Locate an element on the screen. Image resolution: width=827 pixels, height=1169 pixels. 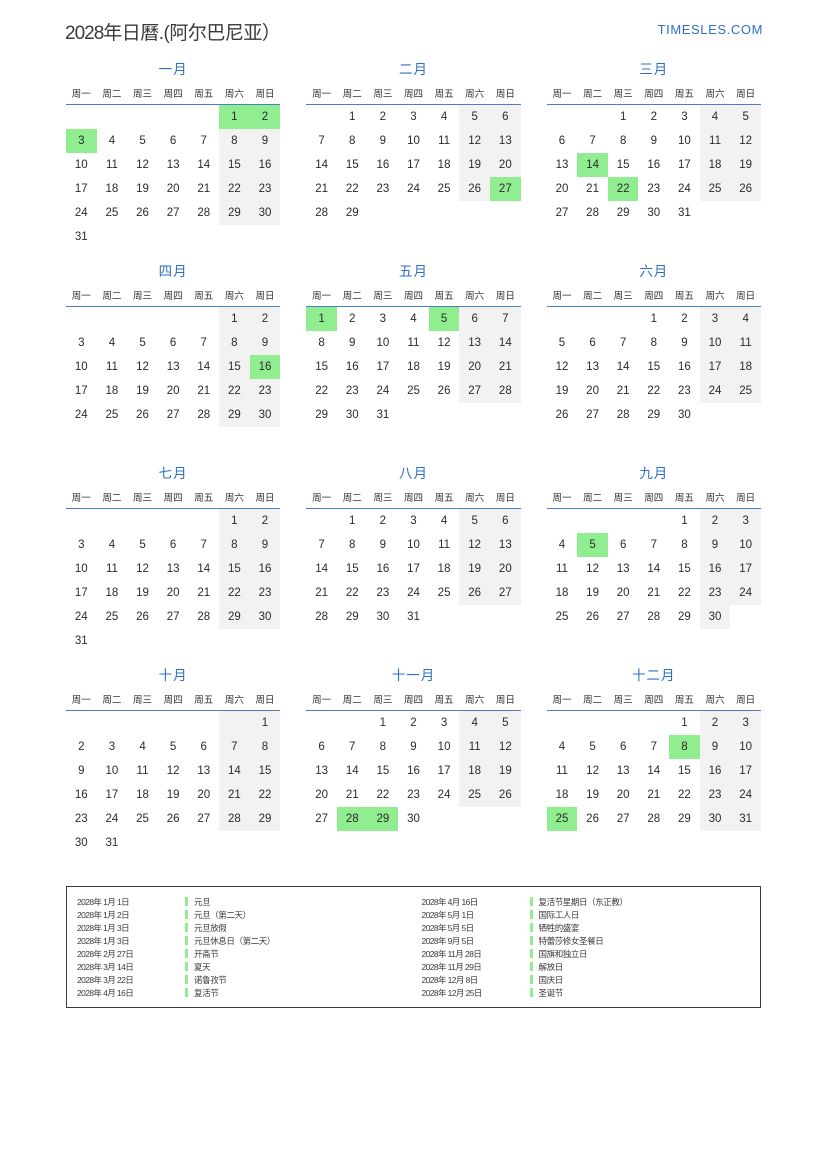
day-cell-holiday: 22 is located at coordinates (623, 189).